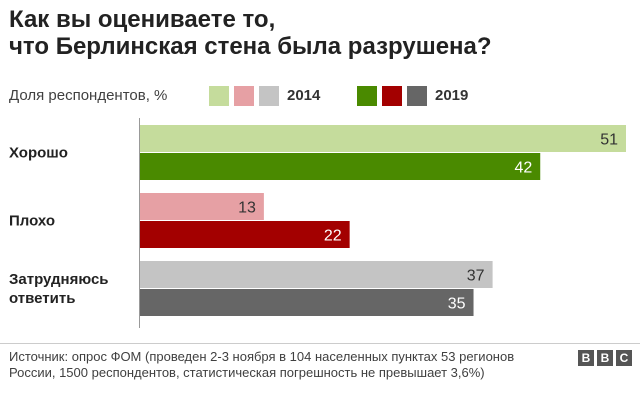 The width and height of the screenshot is (640, 405). What do you see at coordinates (38, 153) in the screenshot?
I see `category-label: Хорошо` at bounding box center [38, 153].